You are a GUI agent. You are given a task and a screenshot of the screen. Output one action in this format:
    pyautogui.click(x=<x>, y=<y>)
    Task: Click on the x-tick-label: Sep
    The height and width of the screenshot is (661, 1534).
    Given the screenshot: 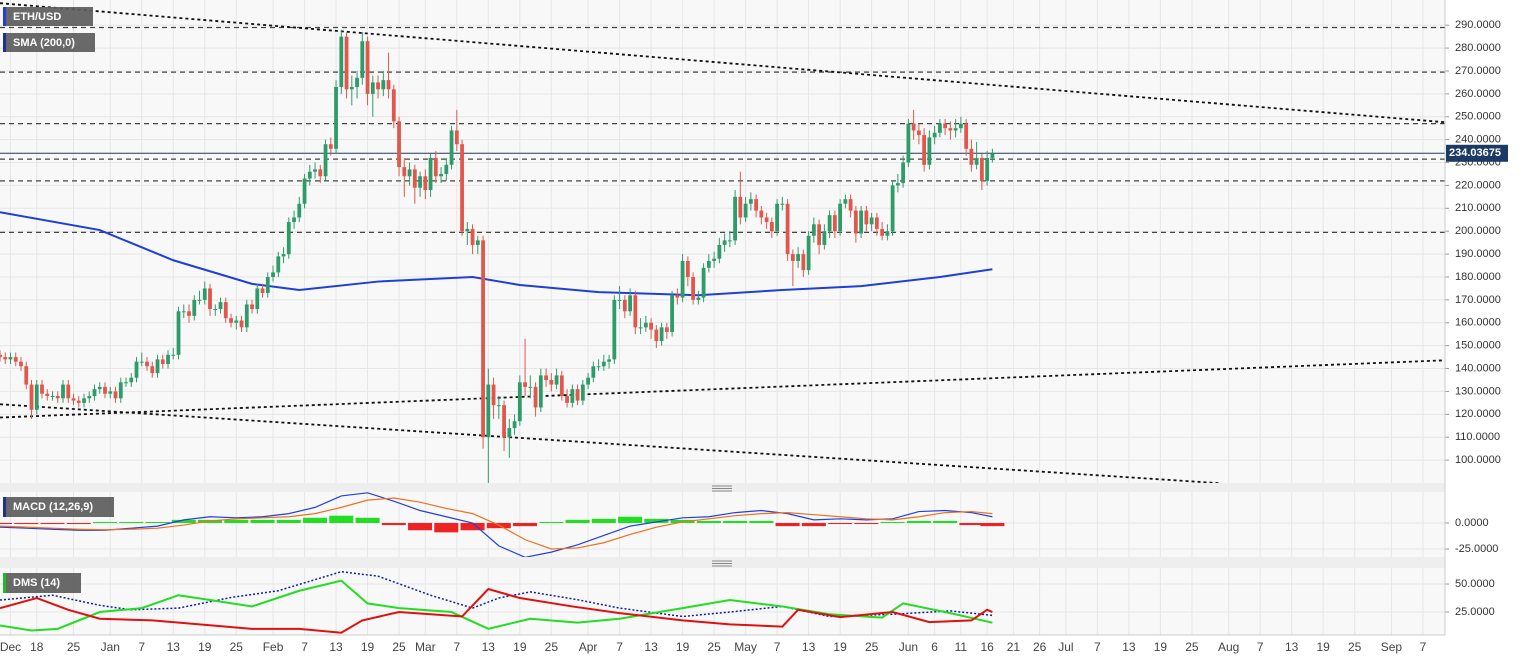 What is the action you would take?
    pyautogui.click(x=1392, y=647)
    